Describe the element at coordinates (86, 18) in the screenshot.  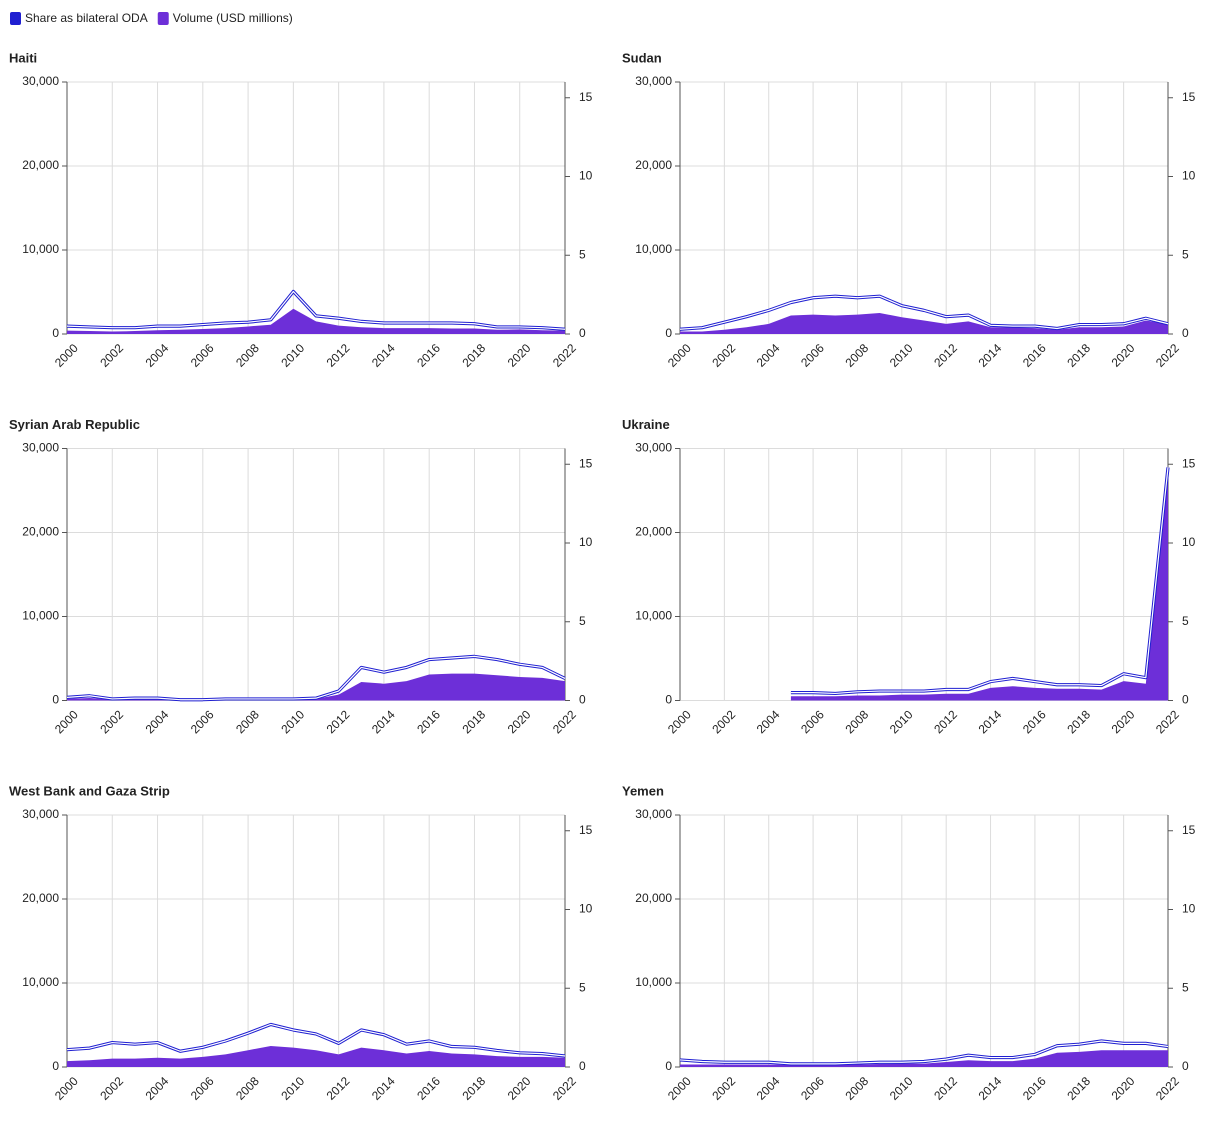
I see `legend-label: Share as bilateral ODA` at that location.